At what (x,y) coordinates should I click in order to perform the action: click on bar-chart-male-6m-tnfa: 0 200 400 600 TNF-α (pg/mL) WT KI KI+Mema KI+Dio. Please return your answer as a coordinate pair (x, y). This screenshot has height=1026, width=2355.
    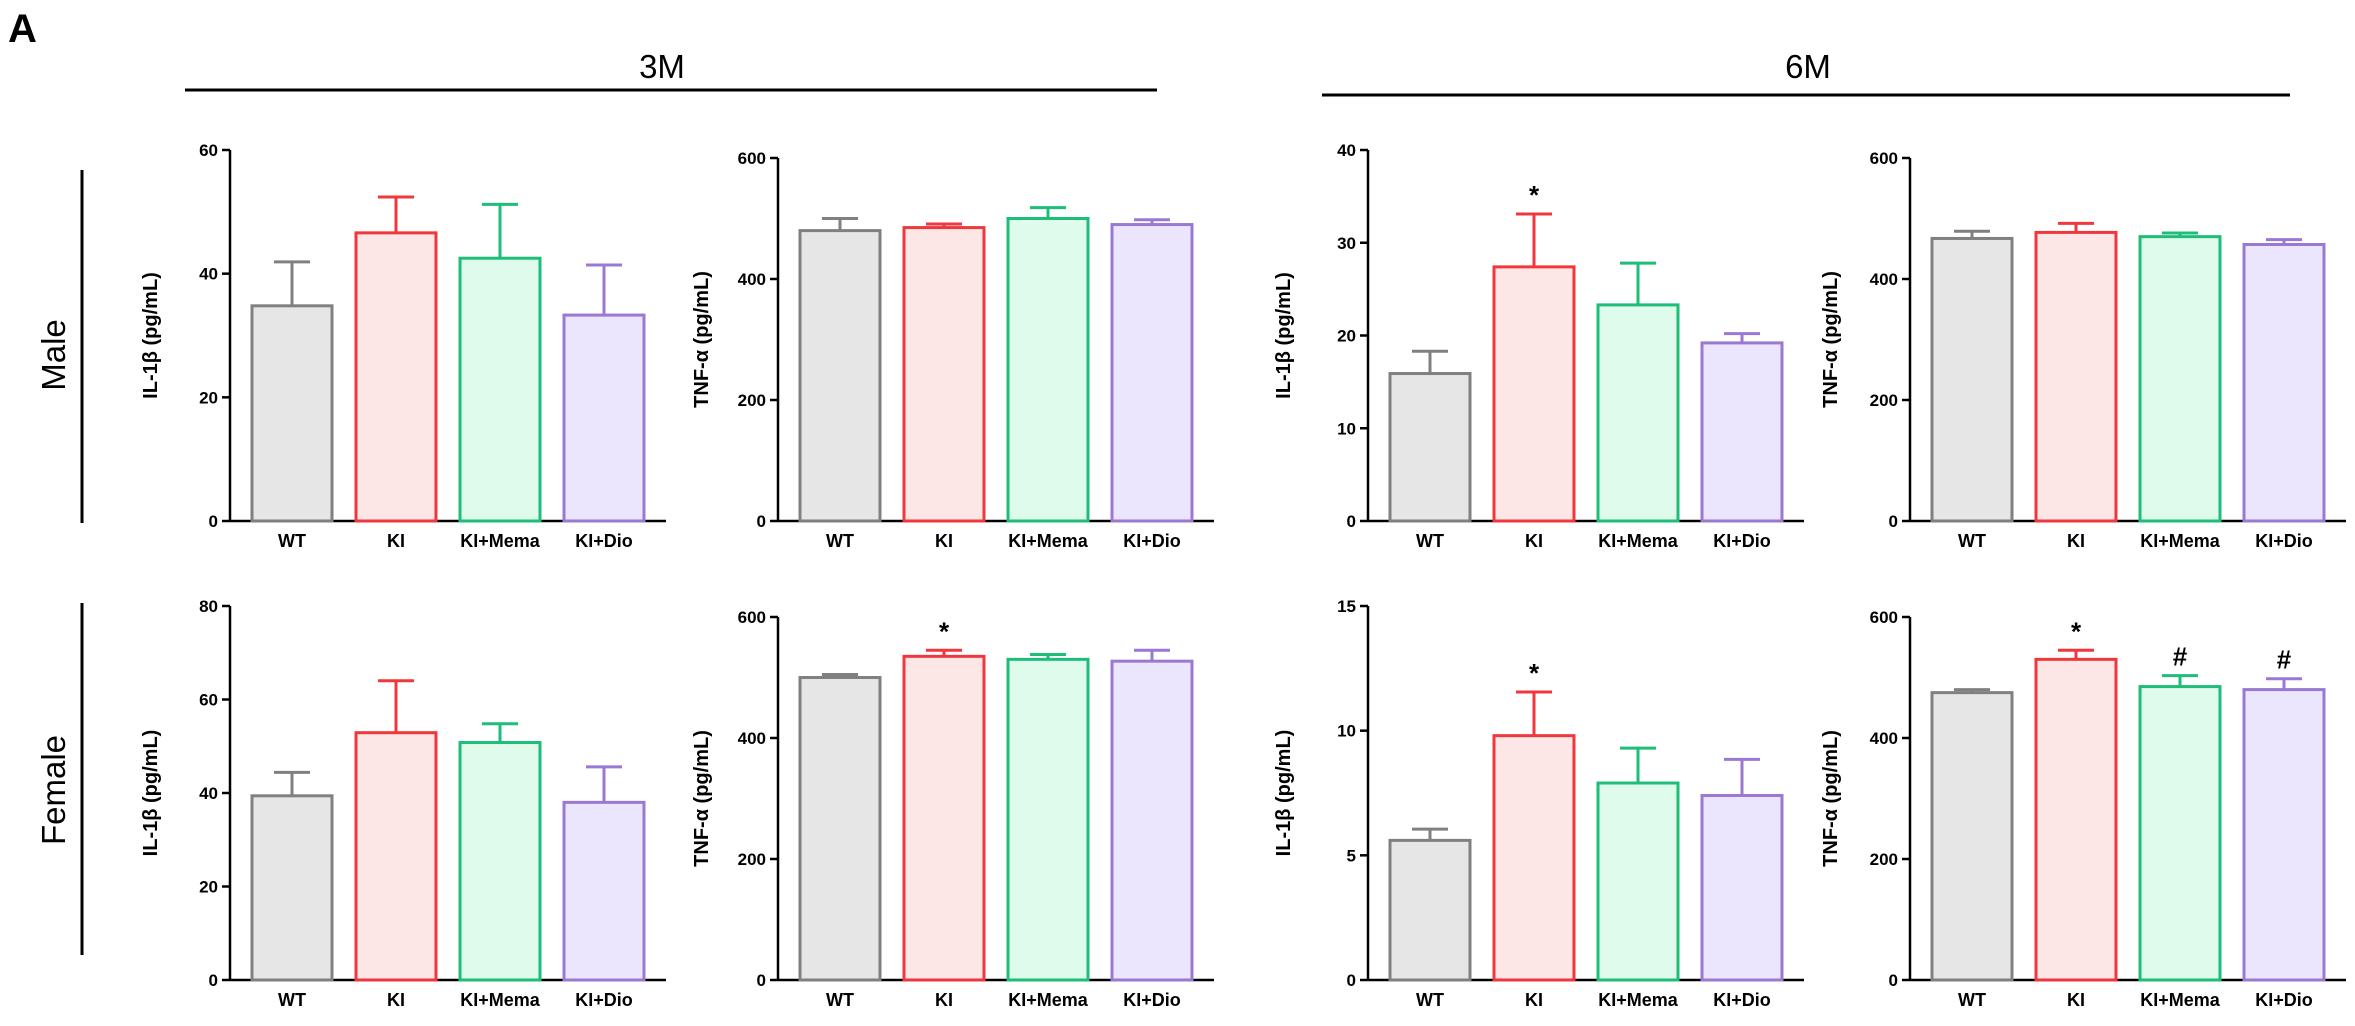
    Looking at the image, I should click on (2083, 350).